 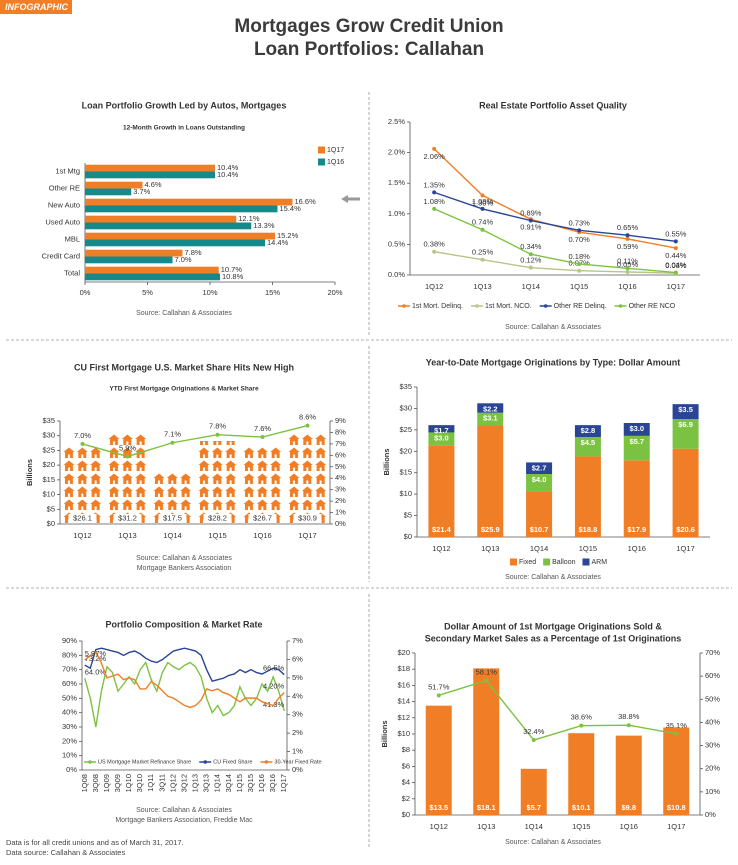 What do you see at coordinates (144, 762) in the screenshot?
I see `legend-label: US Mortgage Market Refinance Share` at bounding box center [144, 762].